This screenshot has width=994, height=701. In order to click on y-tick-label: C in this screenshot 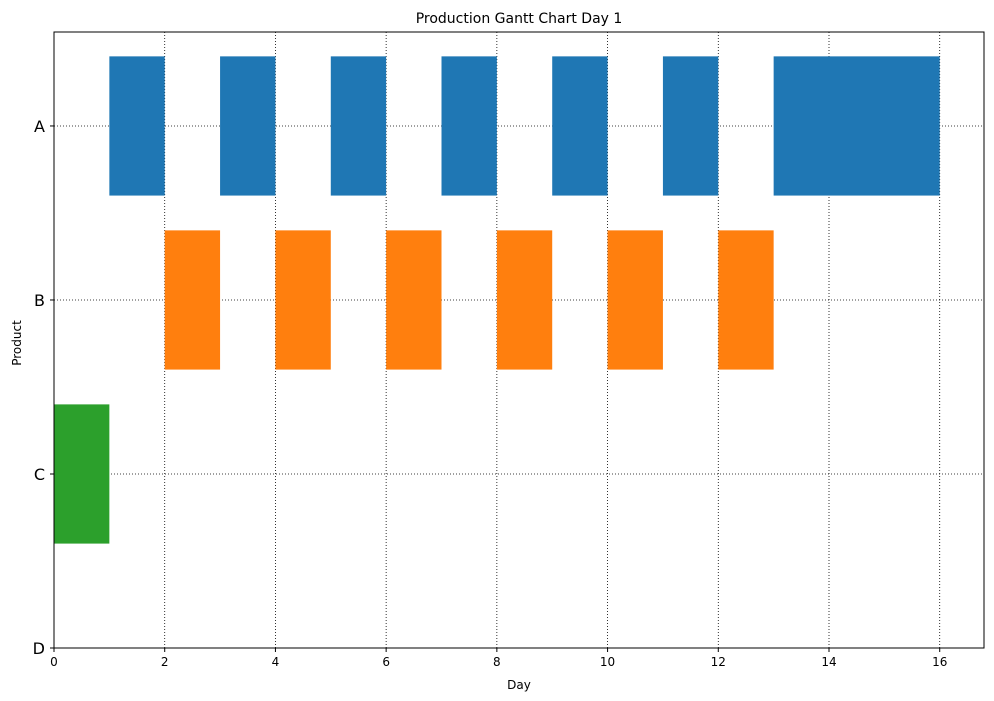, I will do `click(39, 474)`.